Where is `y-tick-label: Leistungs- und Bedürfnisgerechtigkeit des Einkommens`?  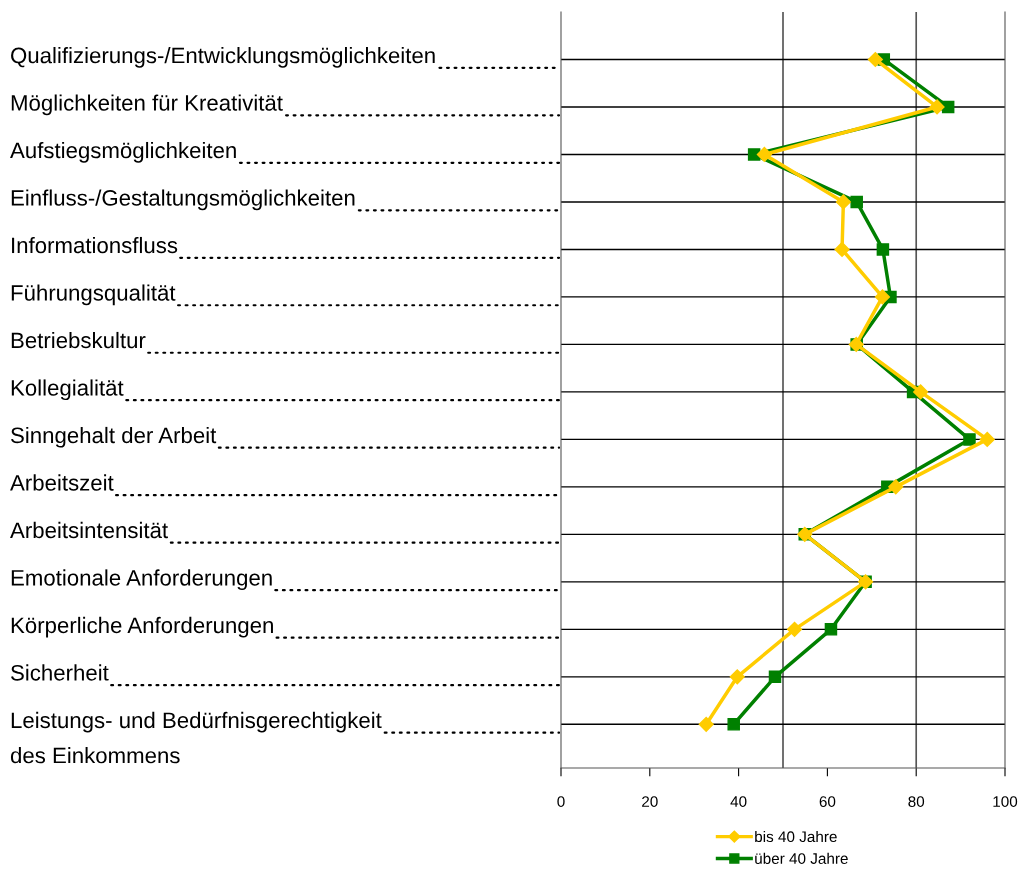 y-tick-label: Leistungs- und Bedürfnisgerechtigkeit des Einkommens is located at coordinates (196, 737).